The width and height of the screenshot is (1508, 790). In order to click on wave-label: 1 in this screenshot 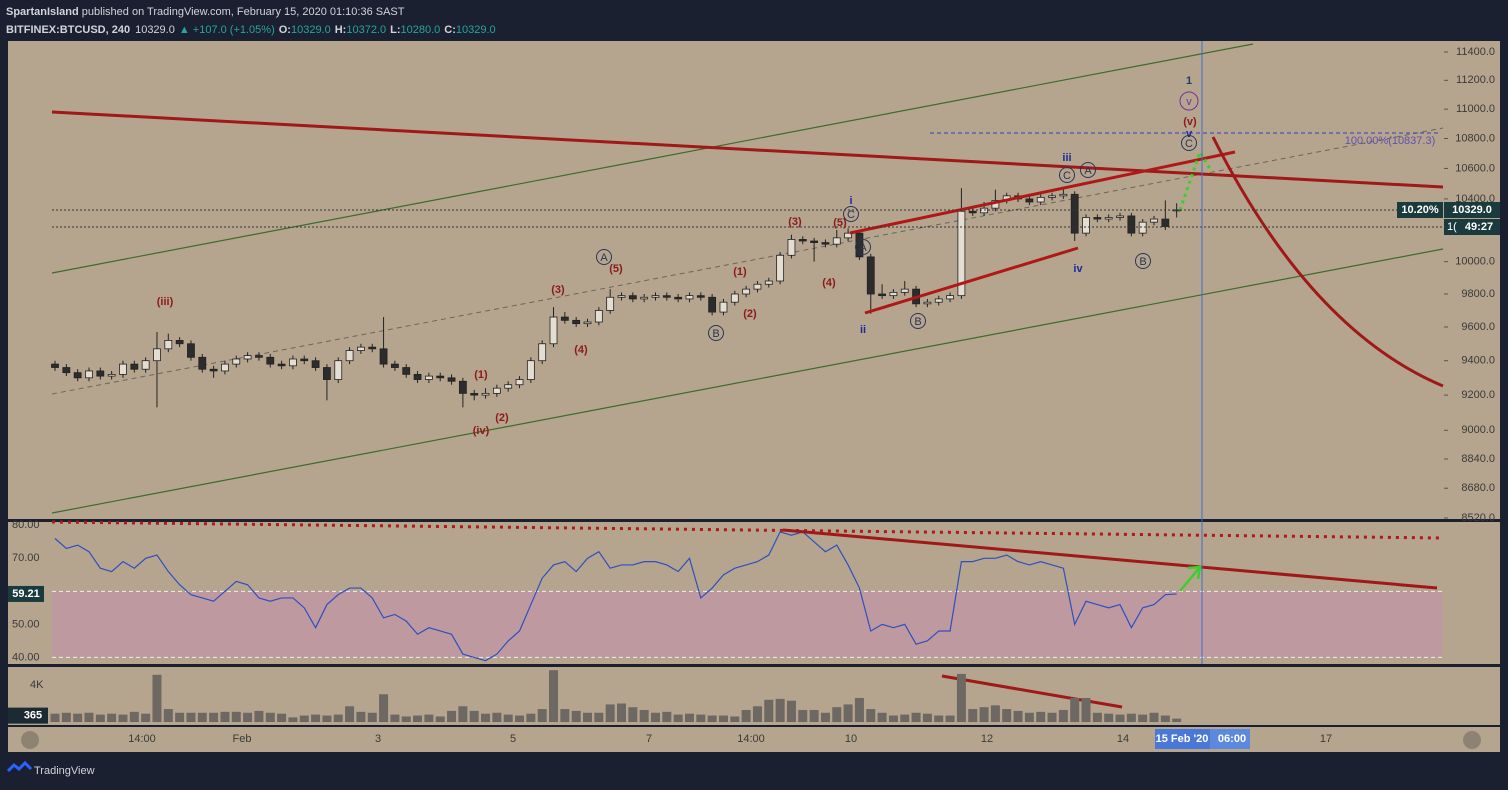, I will do `click(1189, 81)`.